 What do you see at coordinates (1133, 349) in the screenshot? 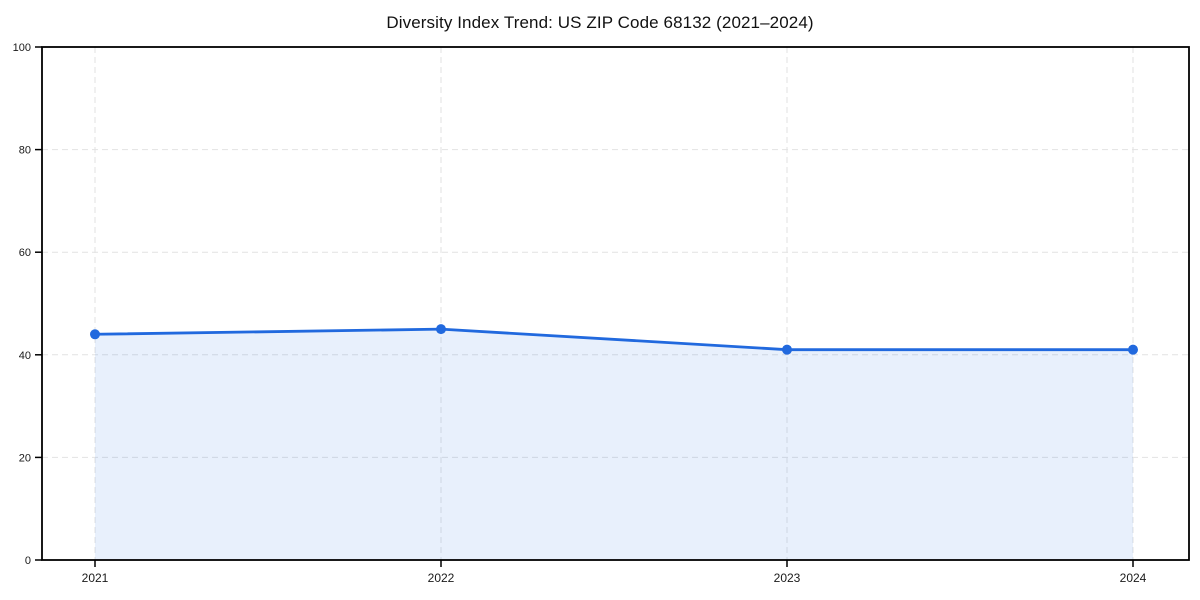
I see `data-point-2024` at bounding box center [1133, 349].